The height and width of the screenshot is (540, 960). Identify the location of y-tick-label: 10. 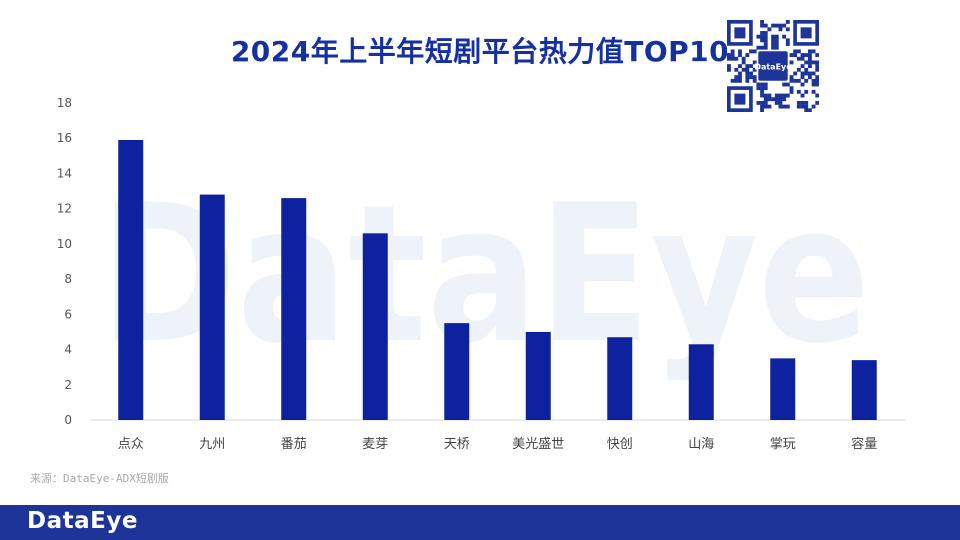
(64, 244).